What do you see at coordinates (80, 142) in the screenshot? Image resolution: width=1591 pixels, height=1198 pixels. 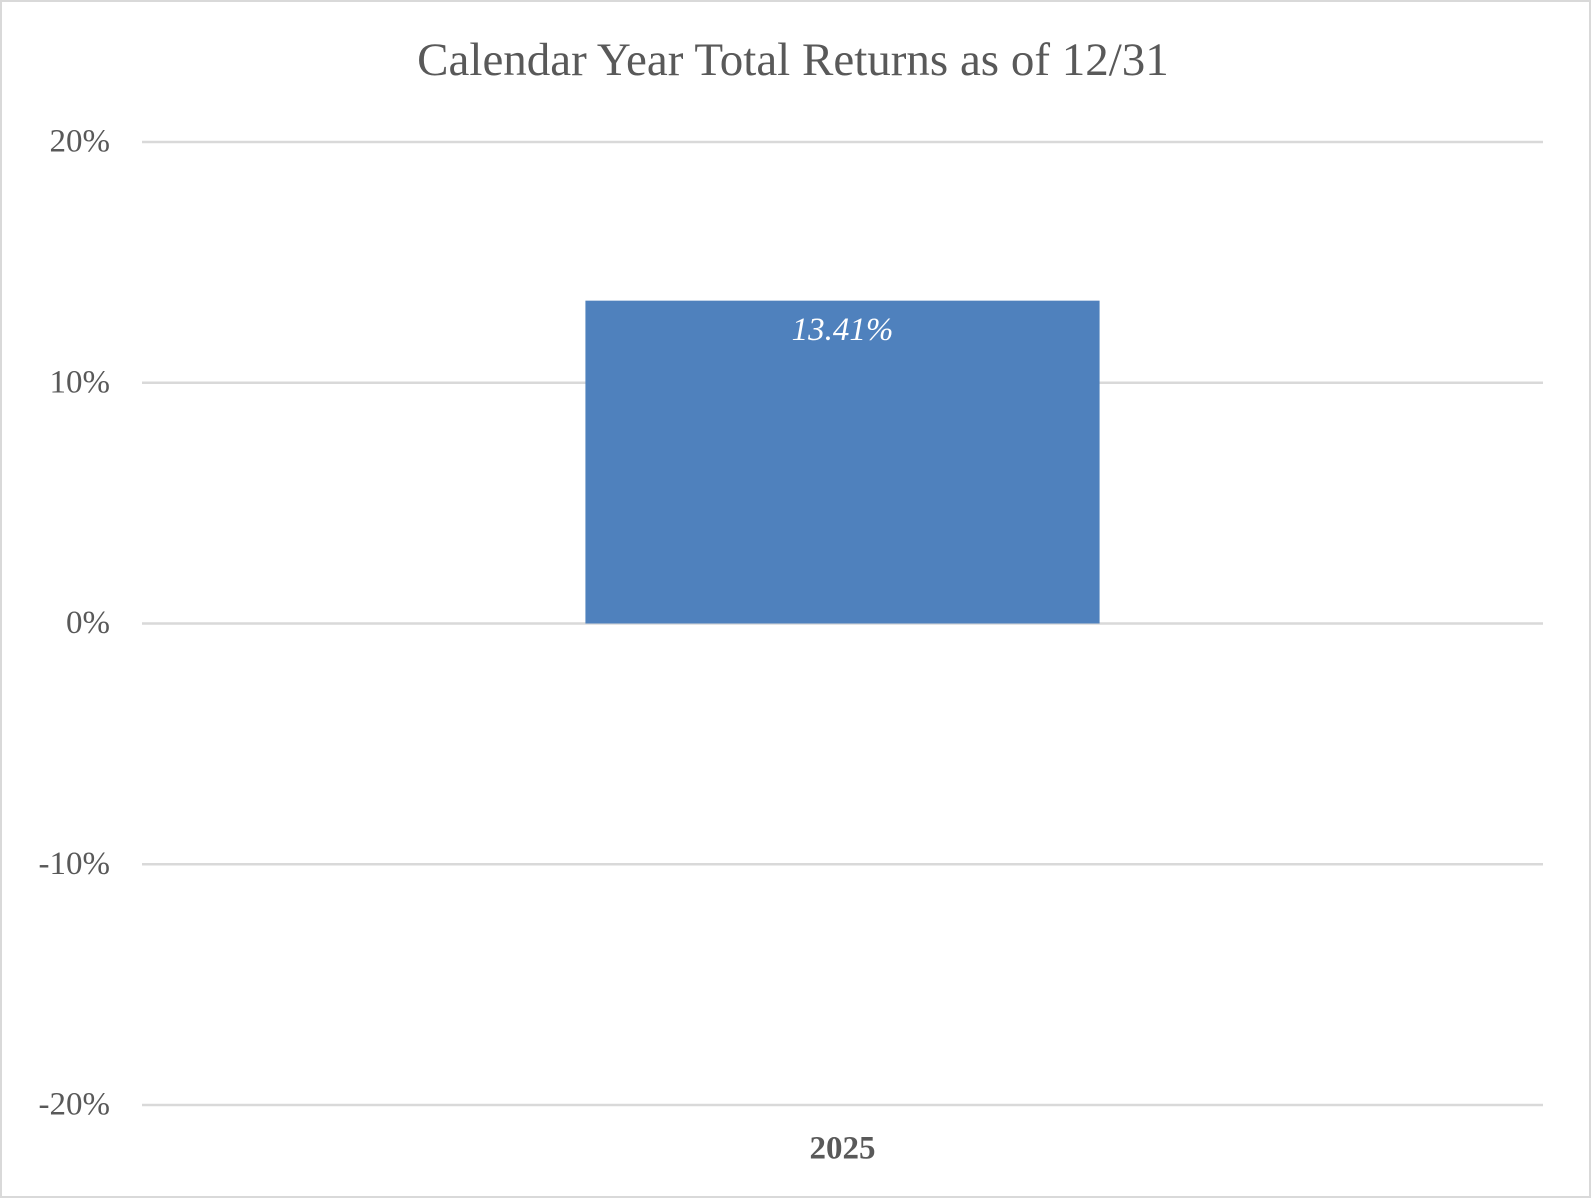 I see `y-tick-label: 20%` at bounding box center [80, 142].